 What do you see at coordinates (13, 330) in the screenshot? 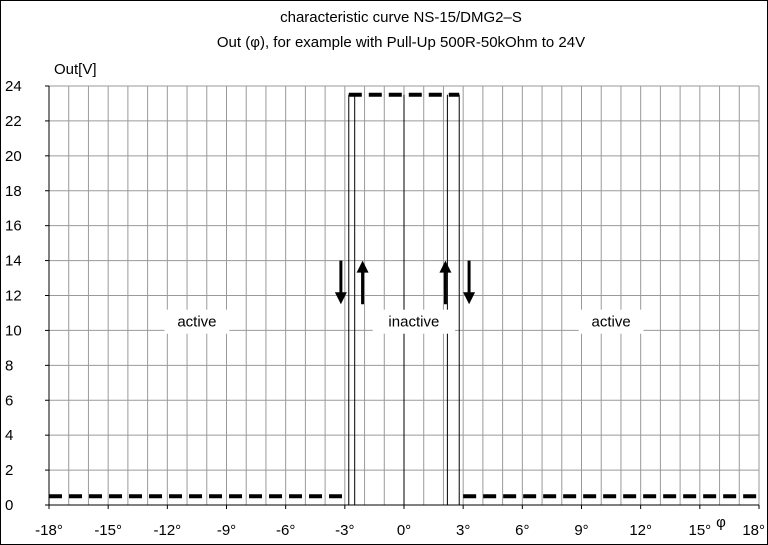
I see `y-tick-label: 10` at bounding box center [13, 330].